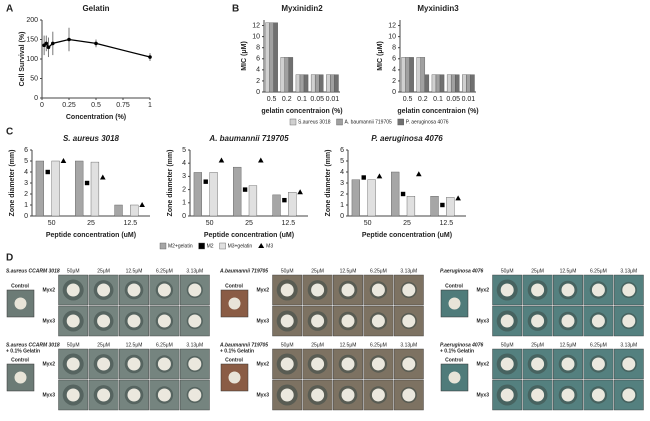  What do you see at coordinates (394, 48) in the screenshot?
I see `y-tick-label: 8` at bounding box center [394, 48].